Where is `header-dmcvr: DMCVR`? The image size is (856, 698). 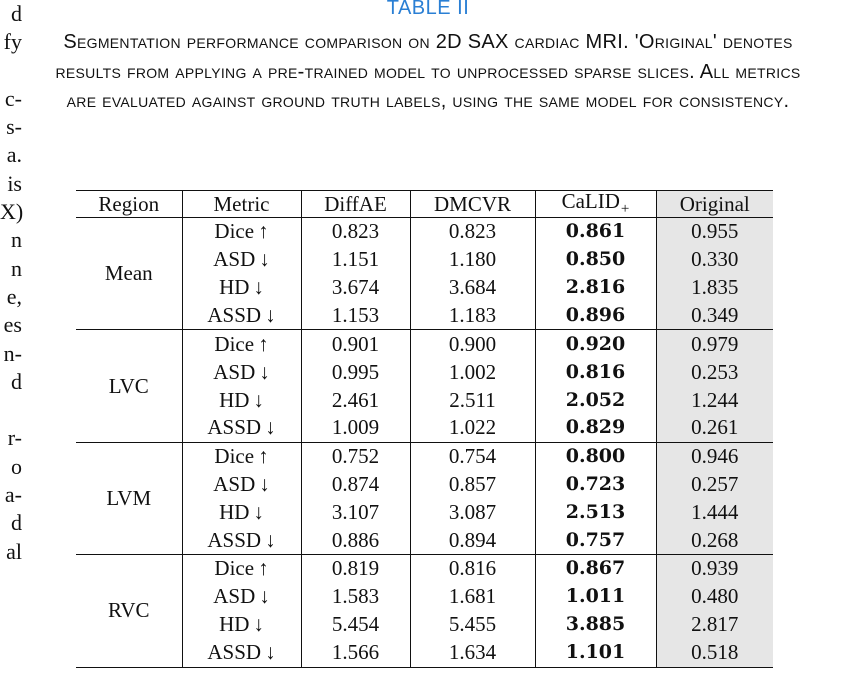
header-dmcvr: DMCVR is located at coordinates (472, 204).